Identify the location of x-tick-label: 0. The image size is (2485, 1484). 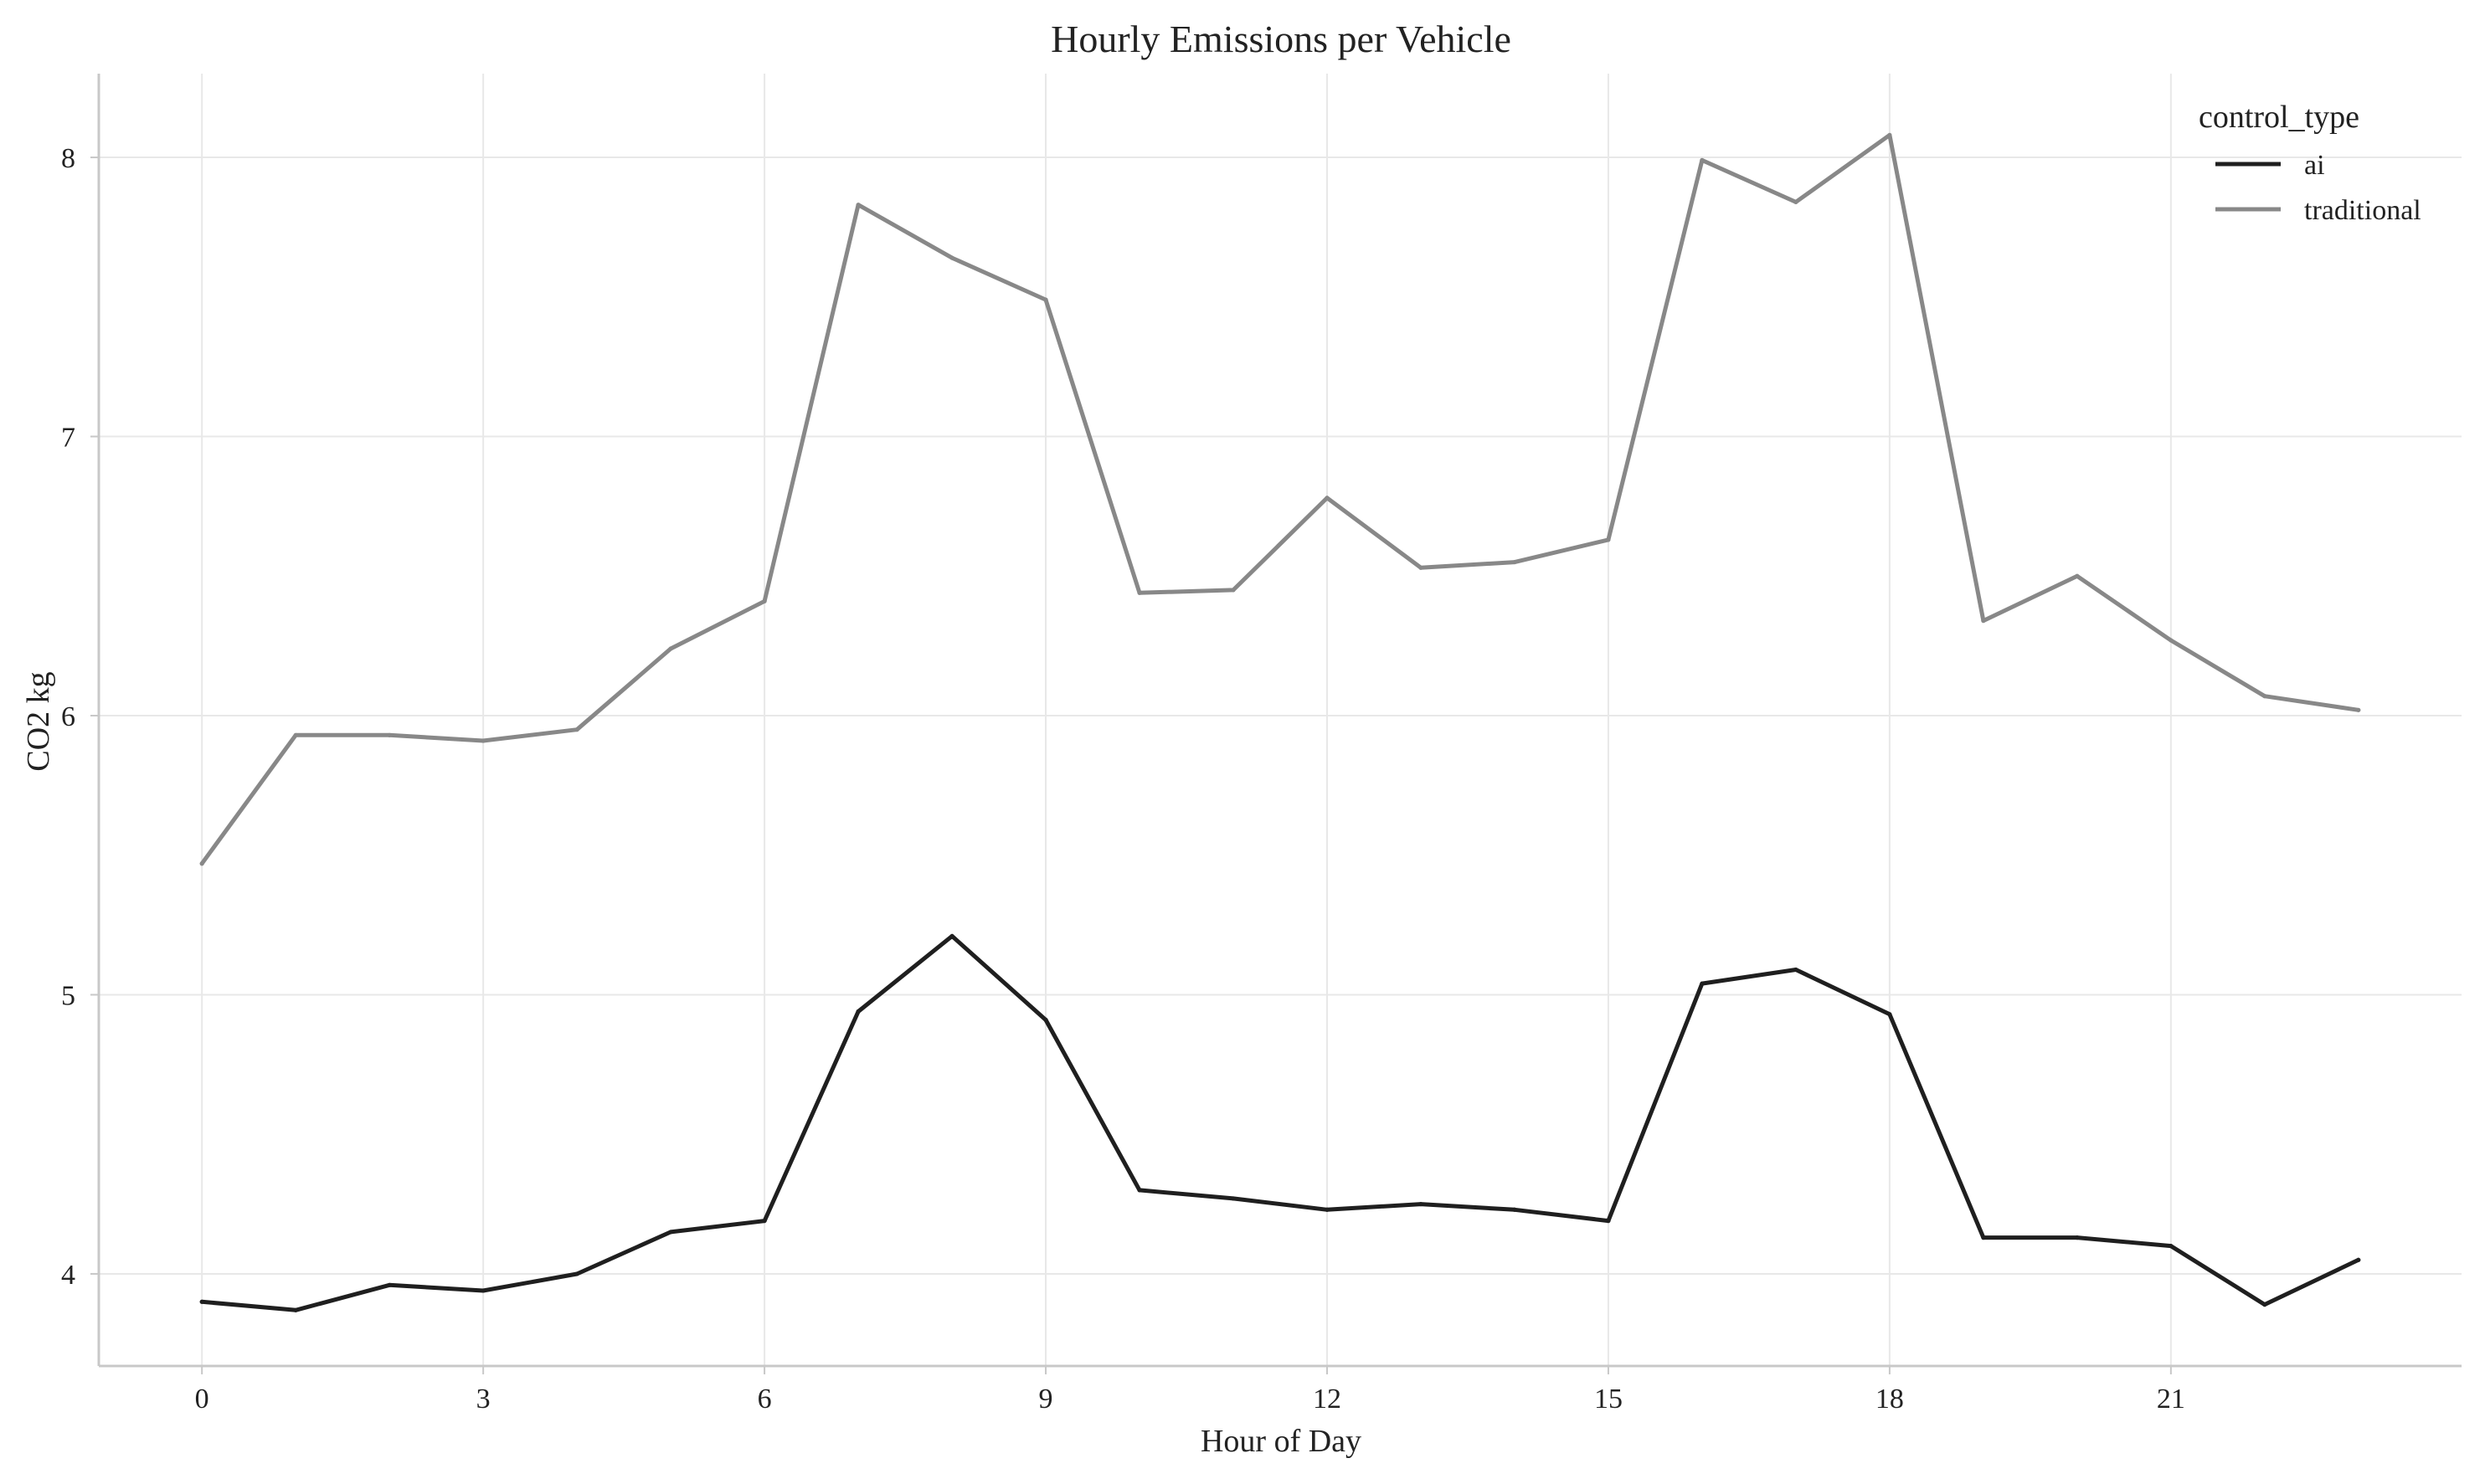
(202, 1399).